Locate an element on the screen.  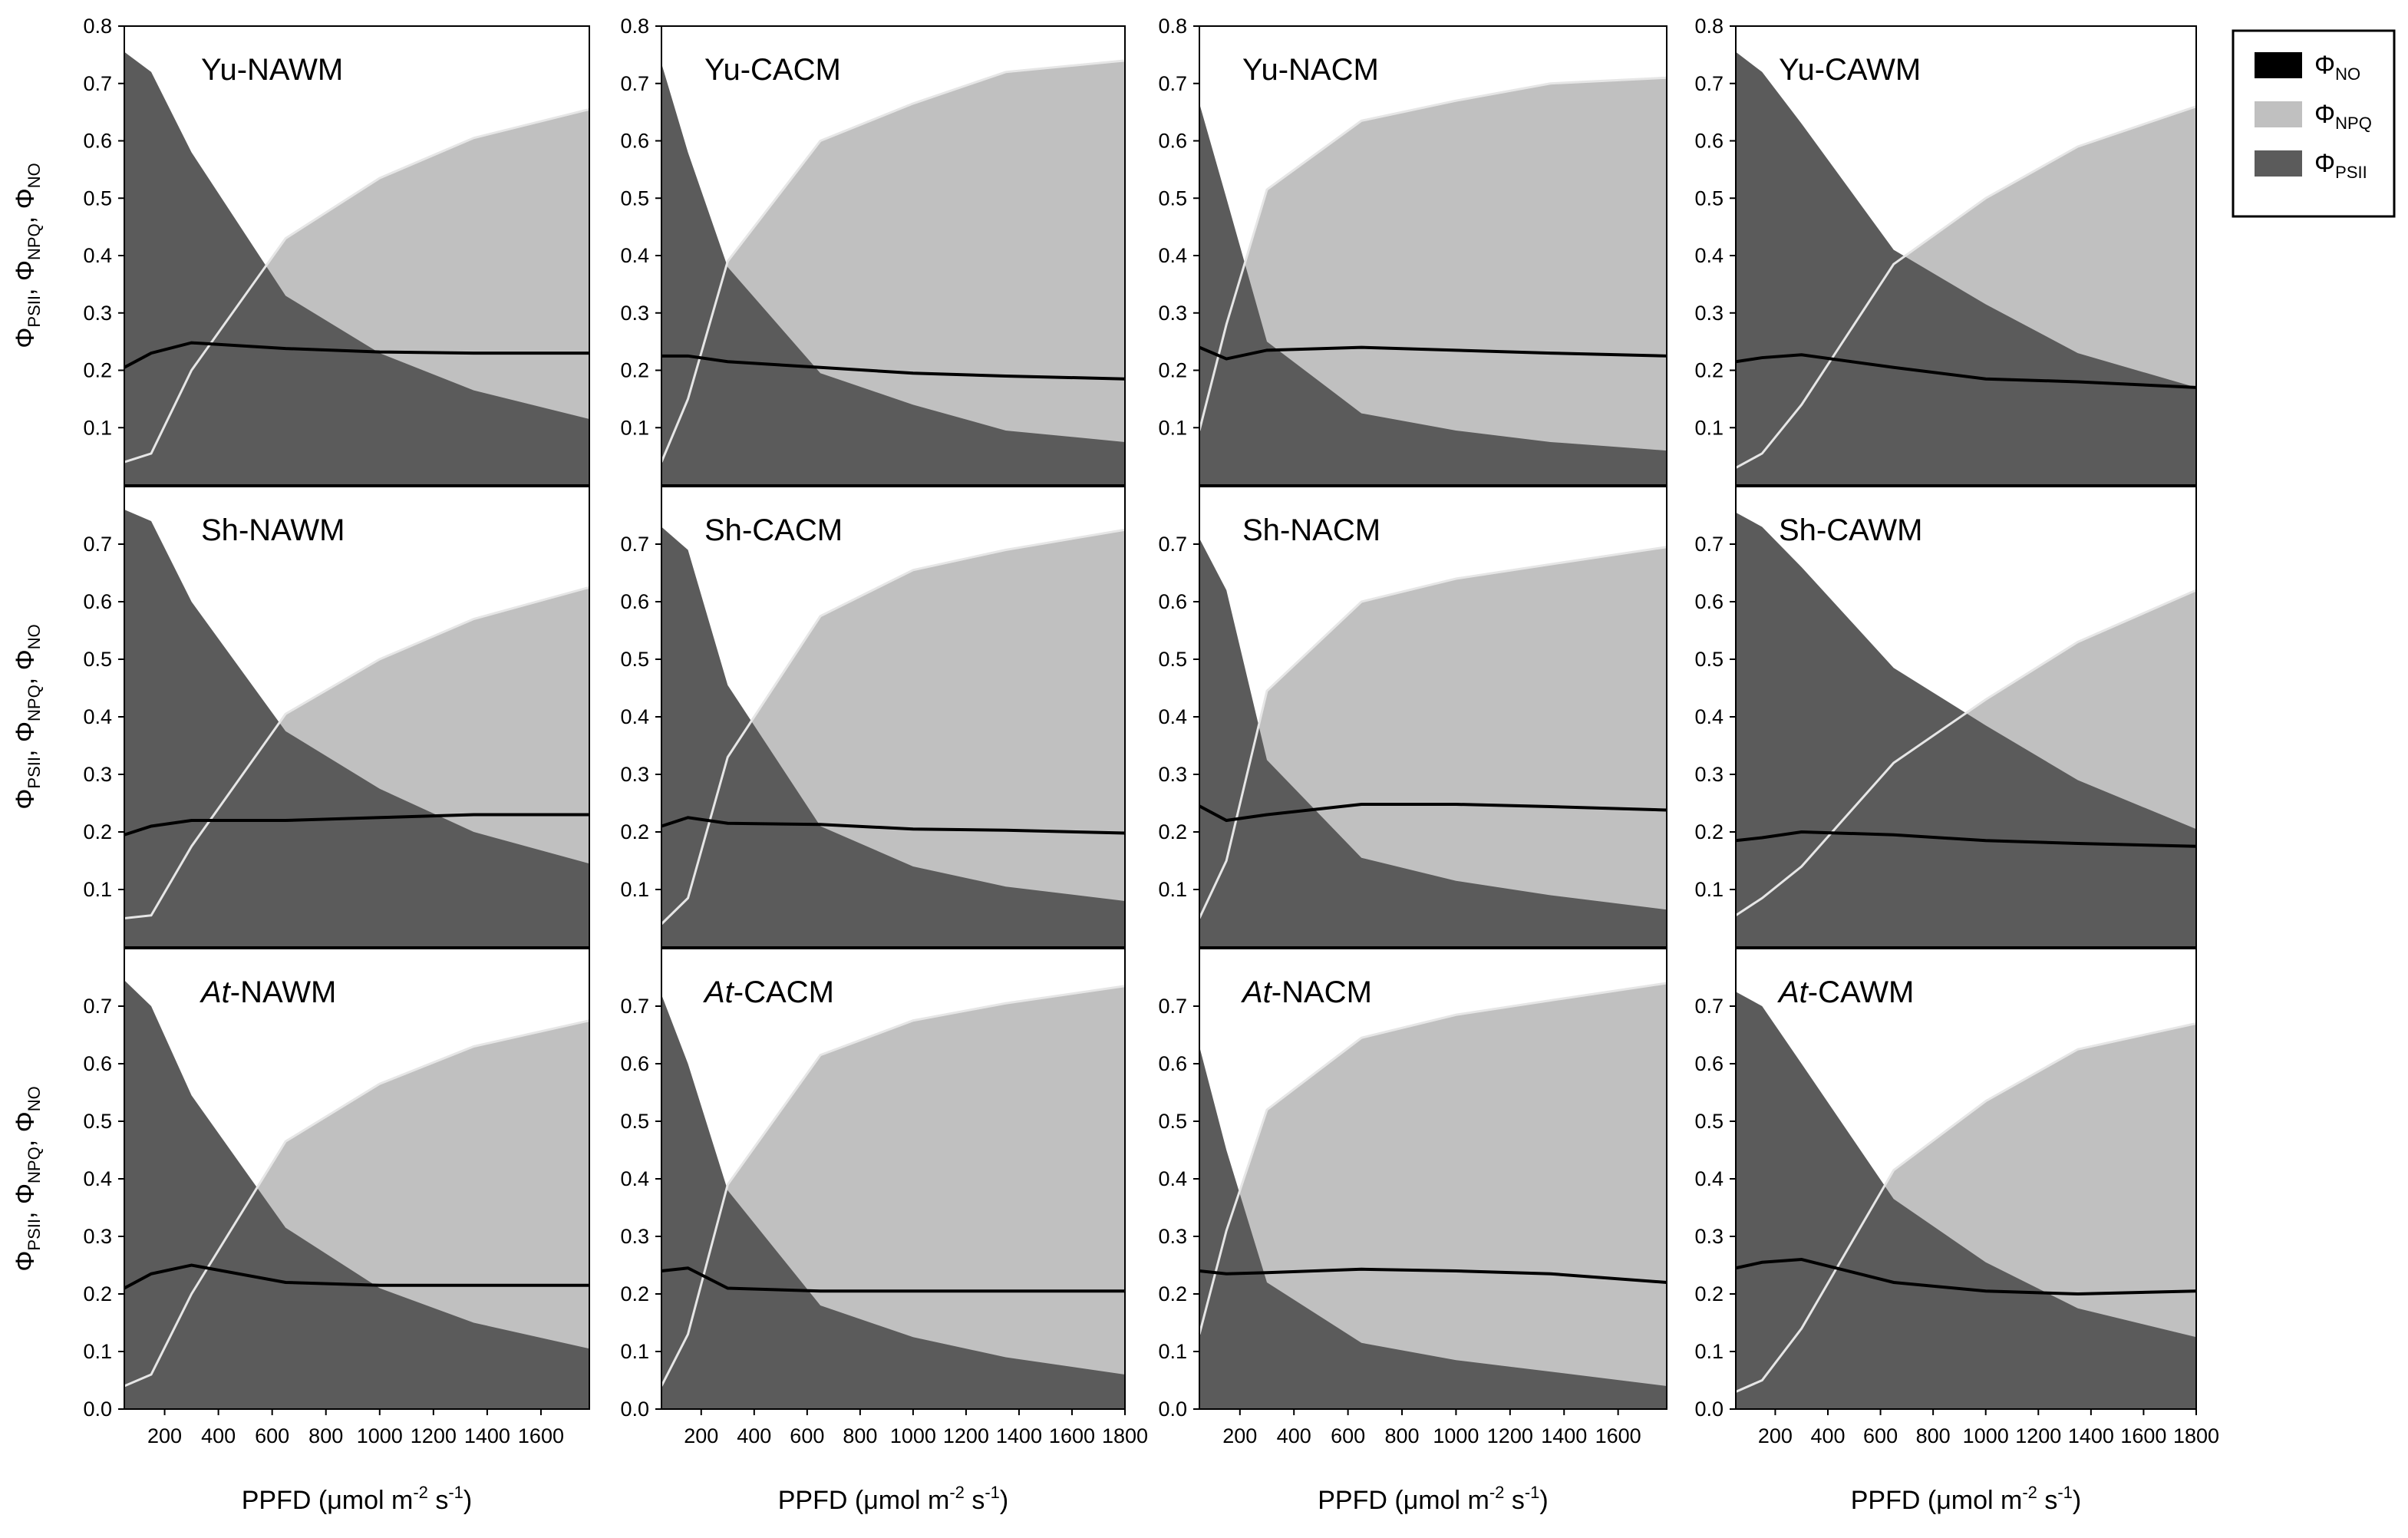
legend-swatch-psii is located at coordinates (2278, 163).